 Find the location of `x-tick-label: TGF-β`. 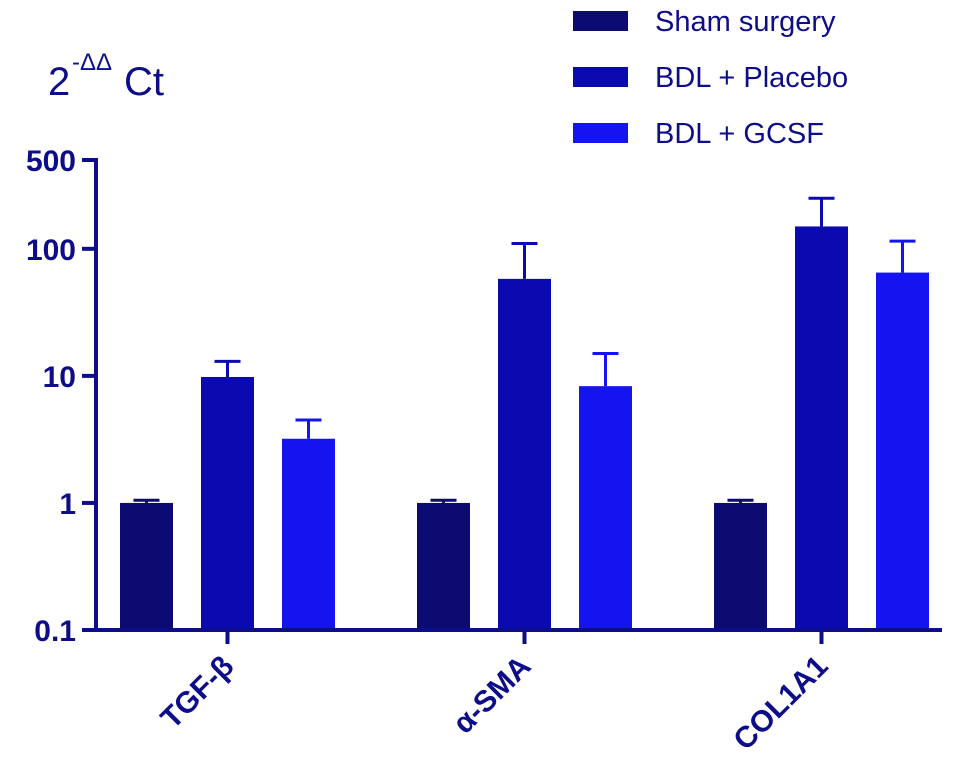

x-tick-label: TGF-β is located at coordinates (198, 693).